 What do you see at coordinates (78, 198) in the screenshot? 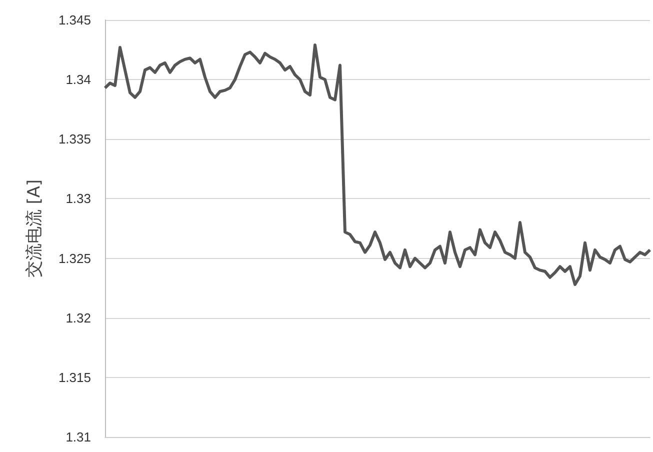
I see `y-tick-label: 1.33` at bounding box center [78, 198].